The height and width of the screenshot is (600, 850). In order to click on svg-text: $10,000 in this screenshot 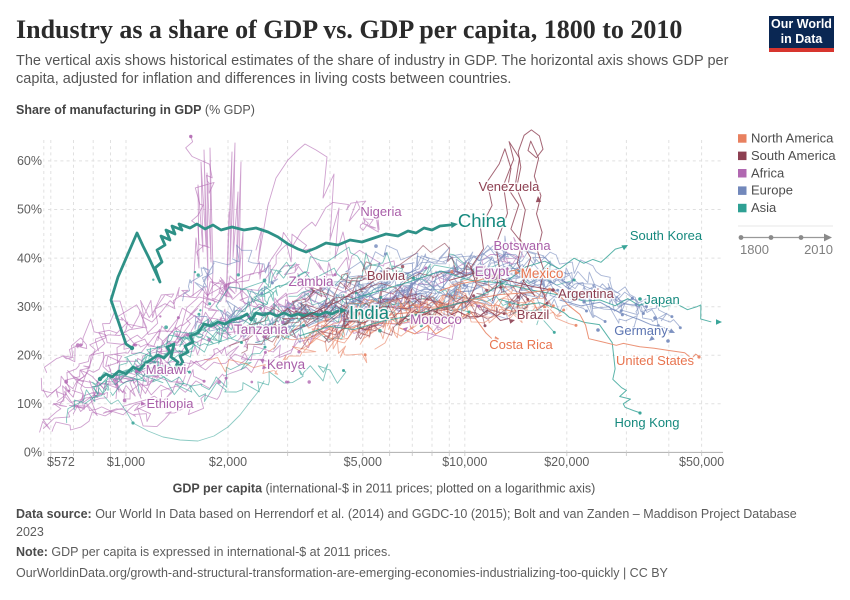, I will do `click(464, 462)`.